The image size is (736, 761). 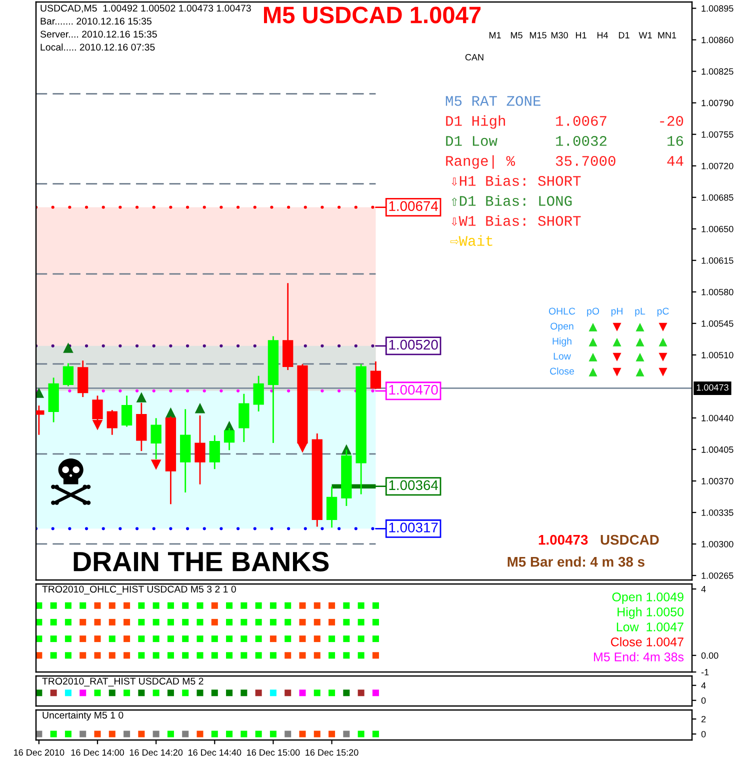 What do you see at coordinates (97, 47) in the screenshot?
I see `annotation: Local..... 2010.12.16 07:35` at bounding box center [97, 47].